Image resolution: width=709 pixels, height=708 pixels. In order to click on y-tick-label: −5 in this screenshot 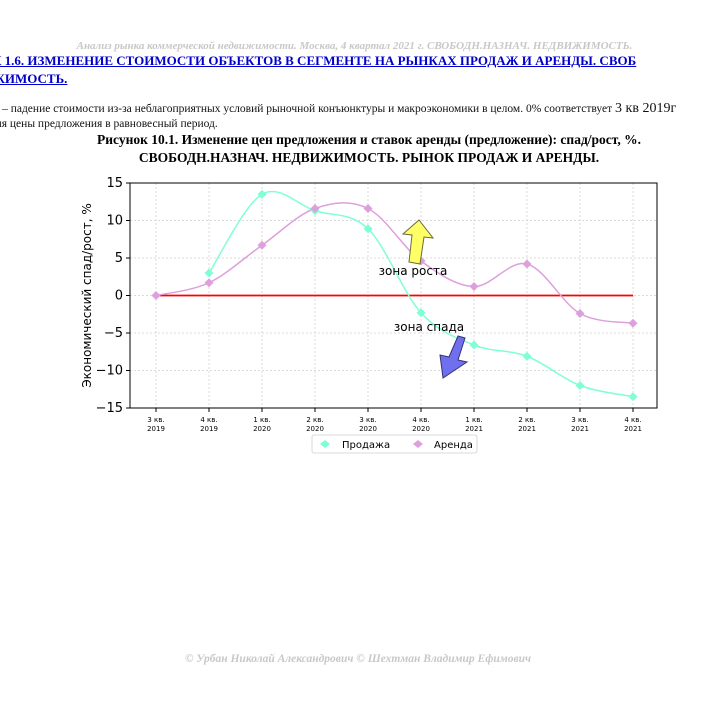, I will do `click(113, 333)`.